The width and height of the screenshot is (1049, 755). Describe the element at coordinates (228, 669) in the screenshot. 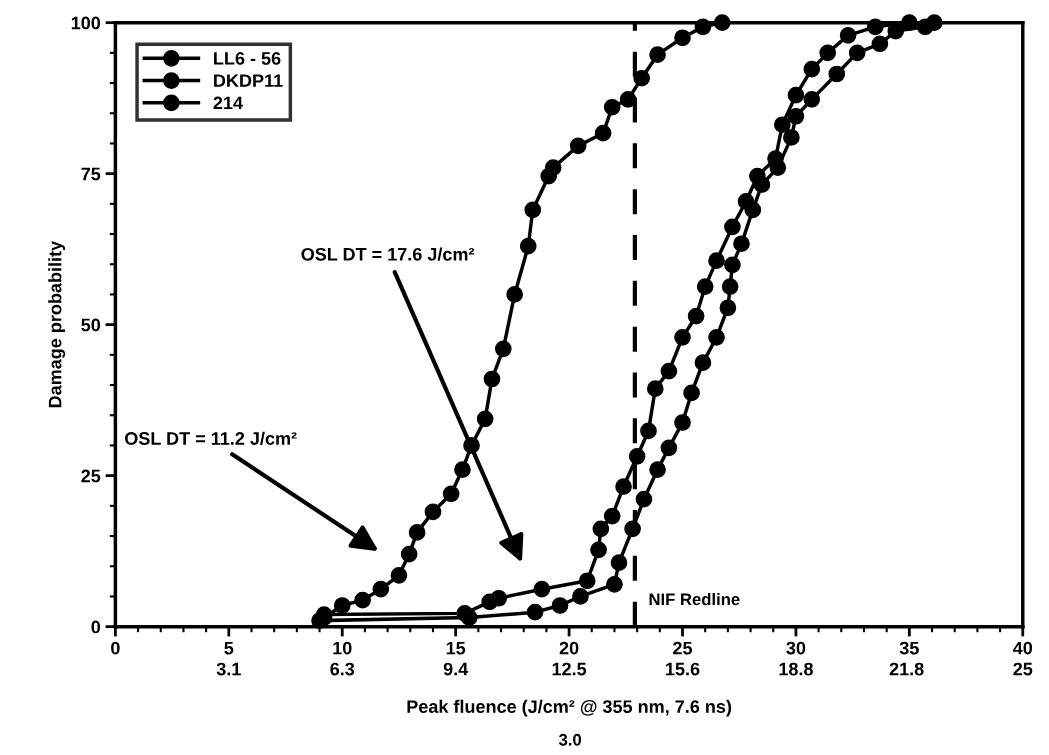

I see `x2-tick-label: 3.1` at that location.